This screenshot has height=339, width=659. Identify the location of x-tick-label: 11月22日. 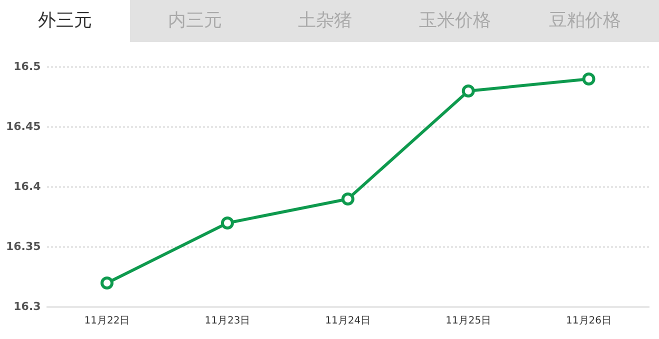
(107, 321).